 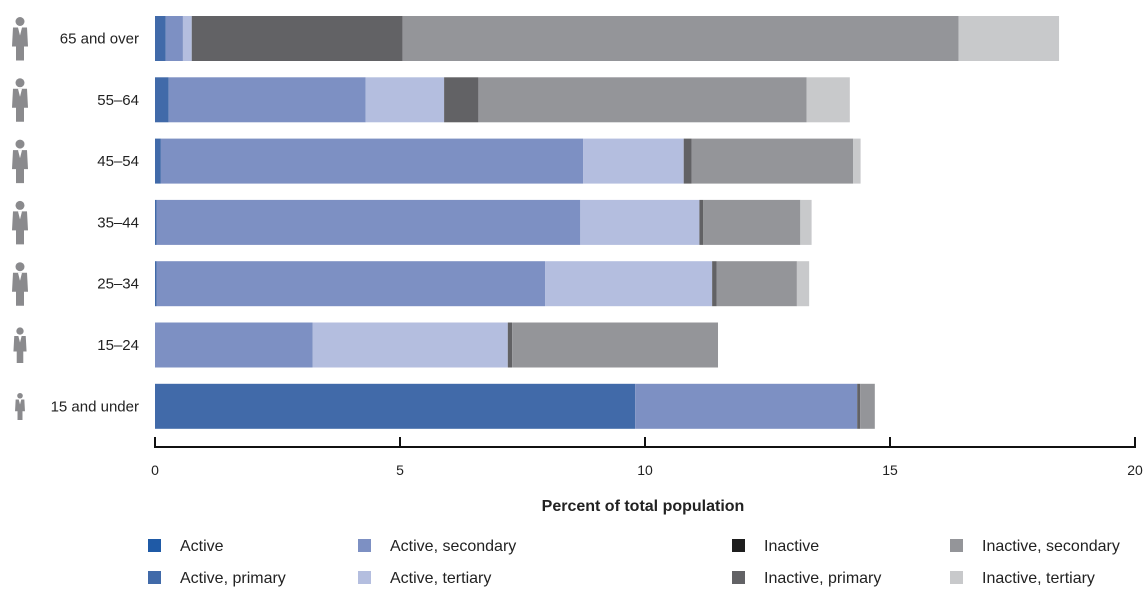 What do you see at coordinates (233, 578) in the screenshot?
I see `legend-label: Active, primary` at bounding box center [233, 578].